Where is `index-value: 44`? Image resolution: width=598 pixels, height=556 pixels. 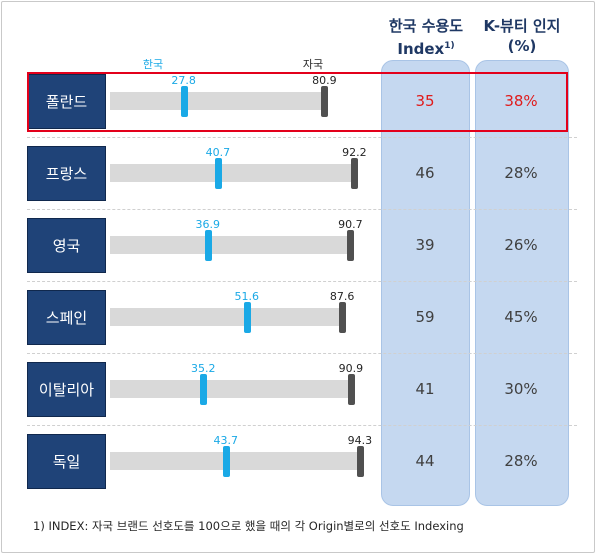
index-value: 44 is located at coordinates (425, 461).